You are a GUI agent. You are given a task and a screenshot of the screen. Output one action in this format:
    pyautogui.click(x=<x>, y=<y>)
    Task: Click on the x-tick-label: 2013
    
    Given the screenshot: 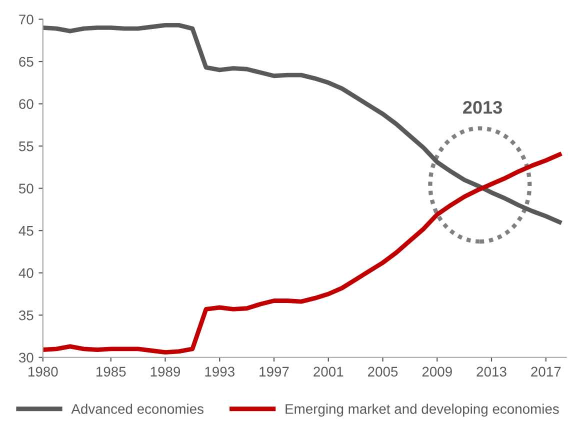 What is the action you would take?
    pyautogui.click(x=491, y=371)
    